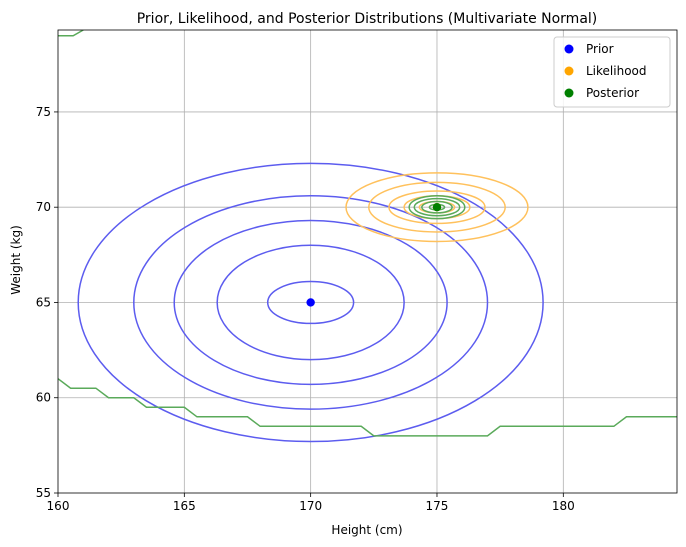  I want to click on likelihood-legend-marker, so click(569, 71).